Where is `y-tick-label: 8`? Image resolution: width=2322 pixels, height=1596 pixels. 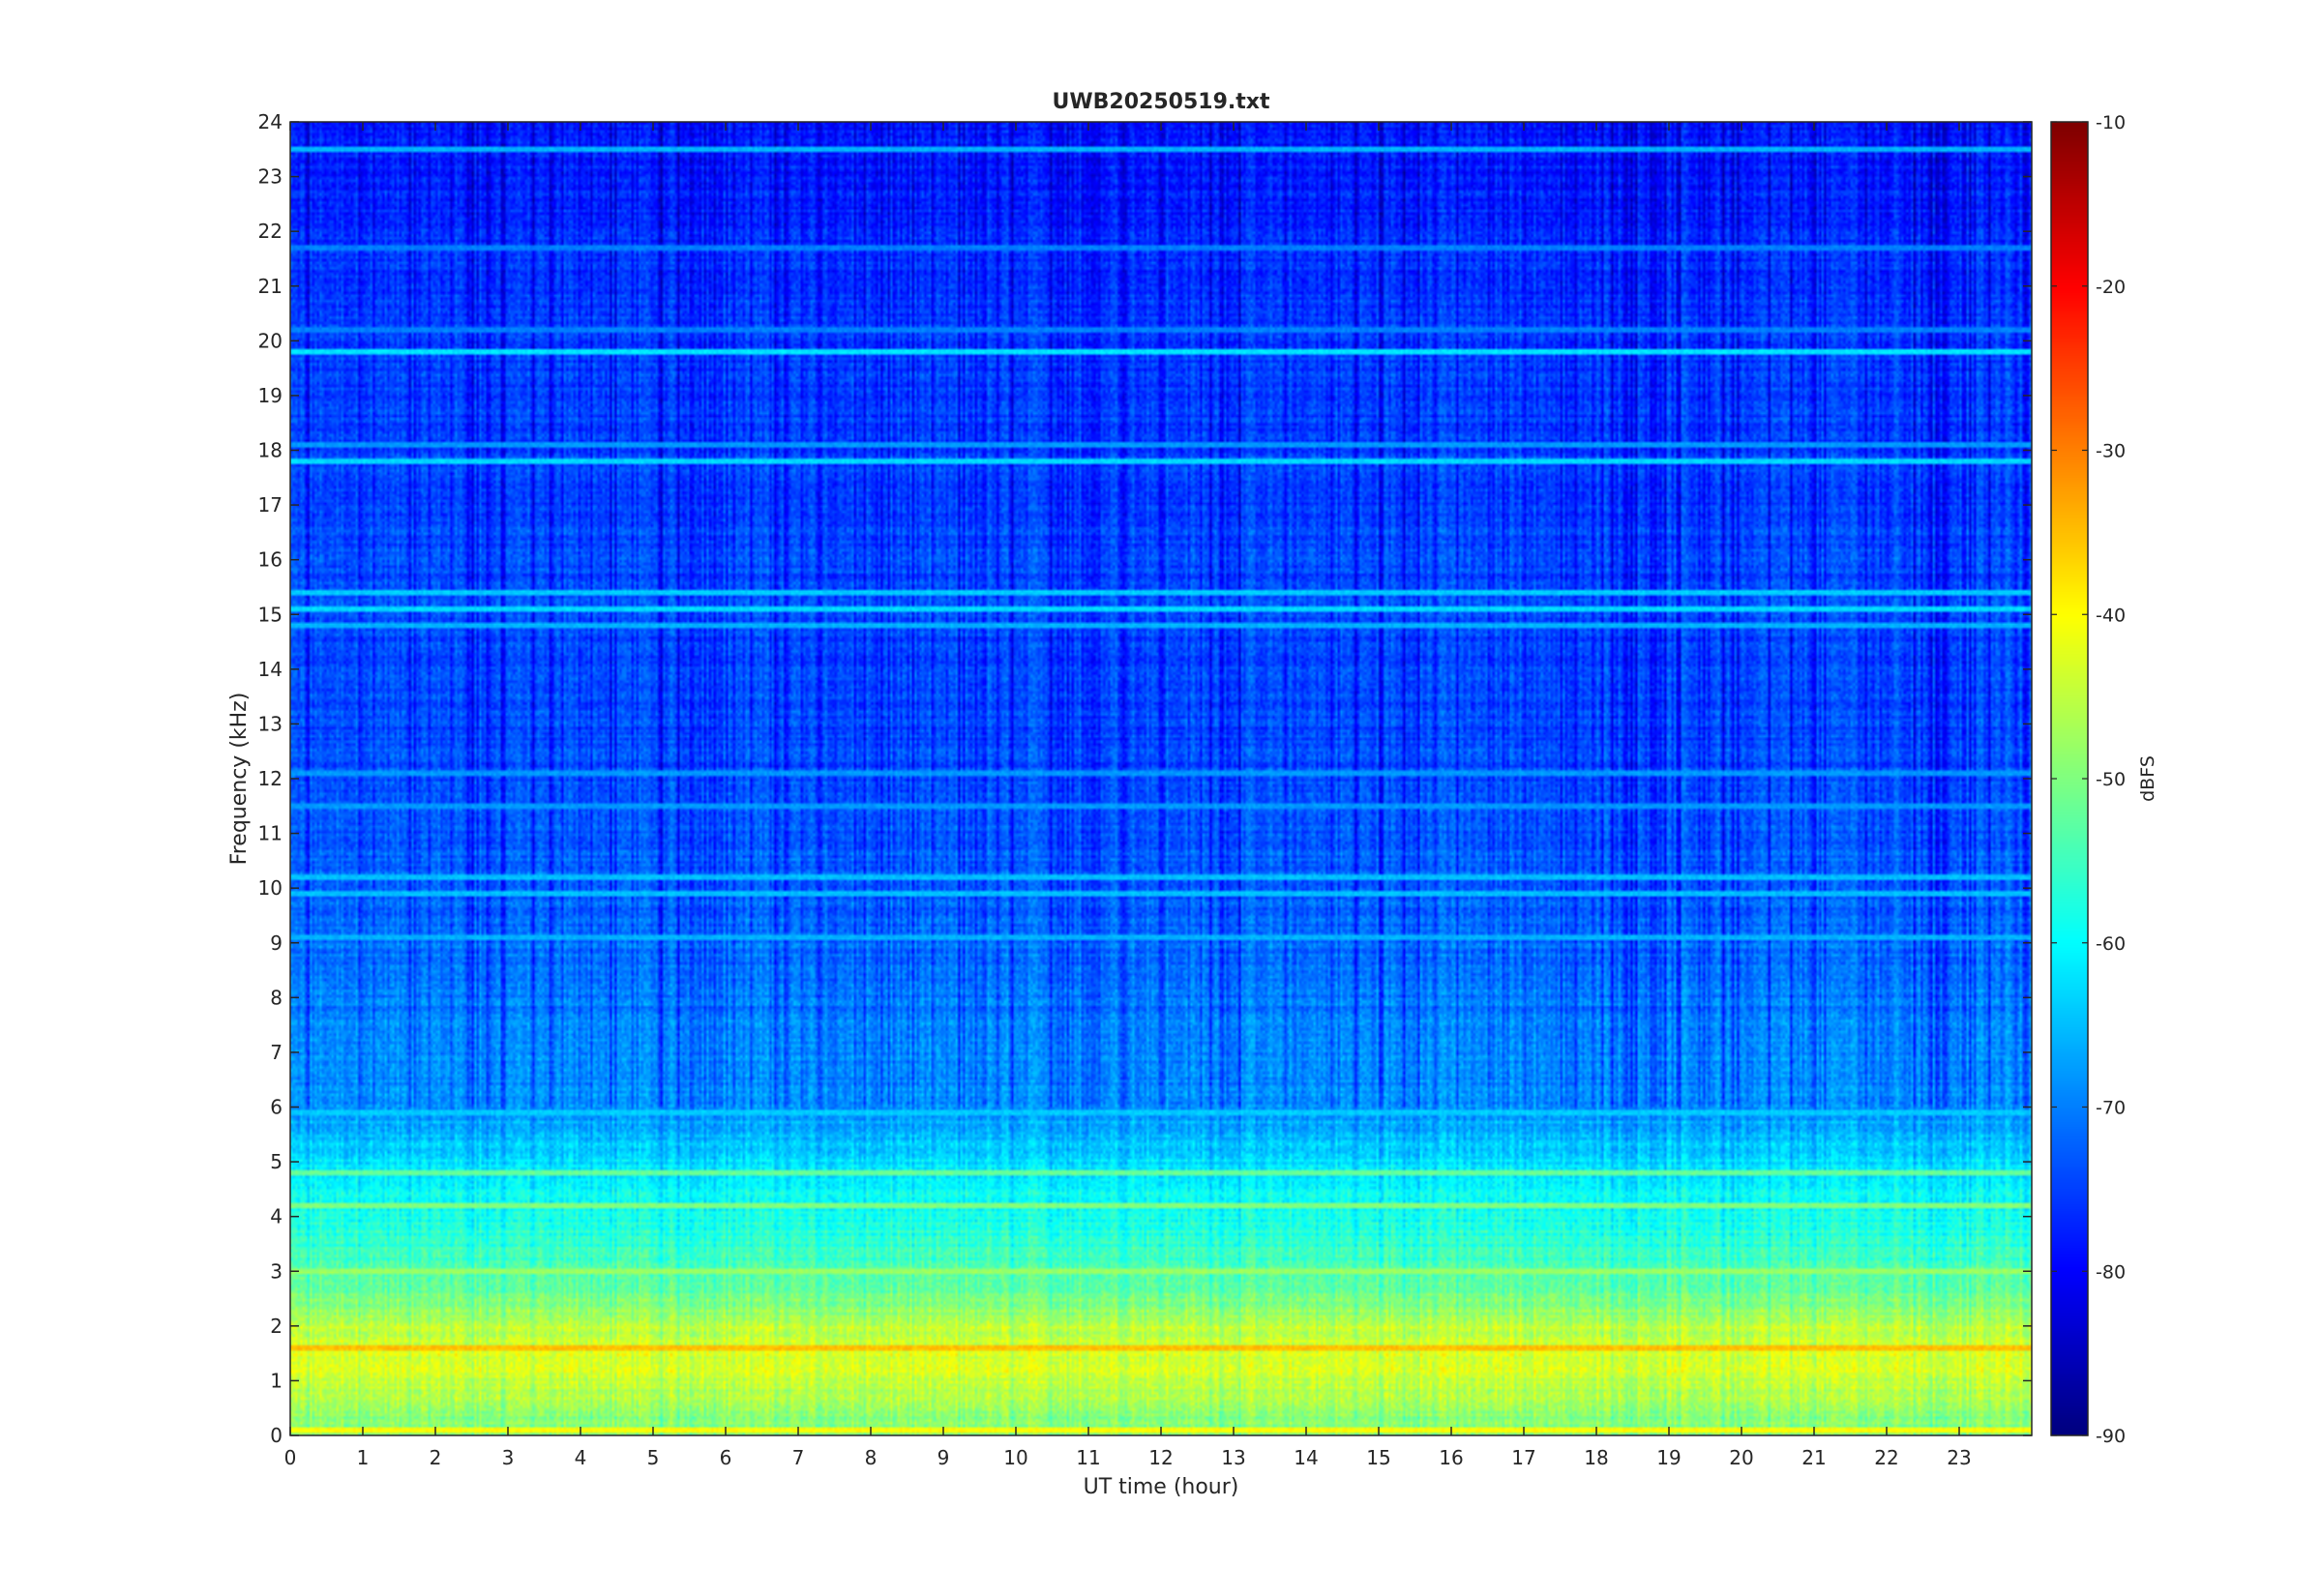 y-tick-label: 8 is located at coordinates (276, 997).